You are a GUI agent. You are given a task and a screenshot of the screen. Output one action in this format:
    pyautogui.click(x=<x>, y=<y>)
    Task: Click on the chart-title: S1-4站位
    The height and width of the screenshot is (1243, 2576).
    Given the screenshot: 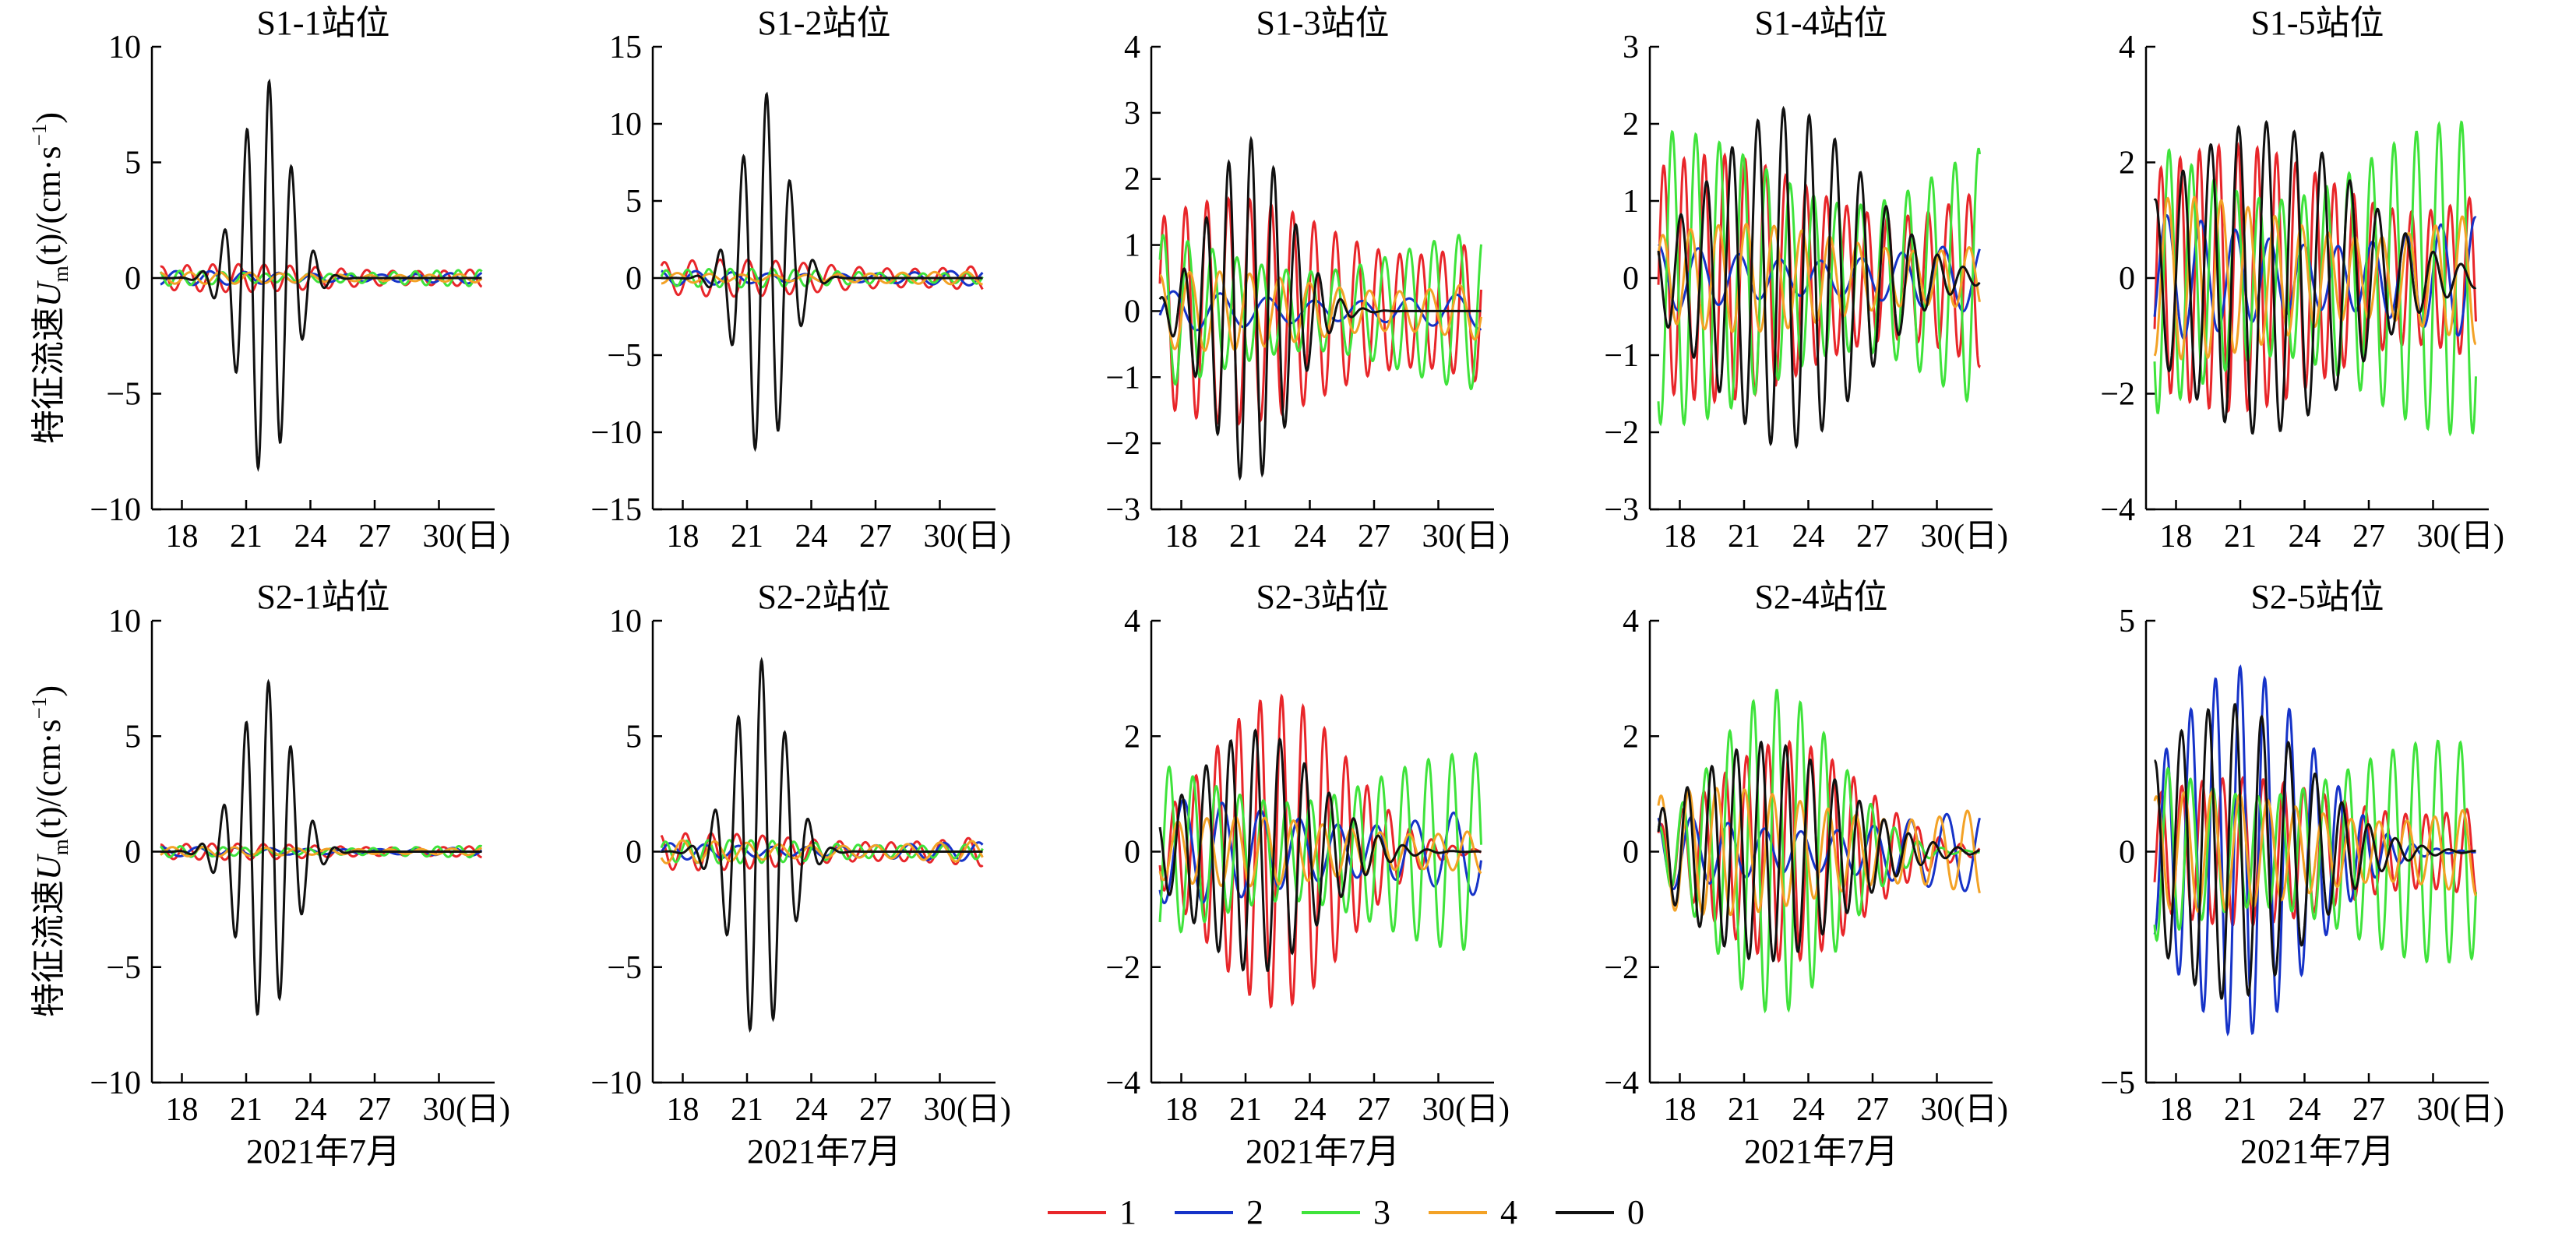 What is the action you would take?
    pyautogui.click(x=1820, y=23)
    